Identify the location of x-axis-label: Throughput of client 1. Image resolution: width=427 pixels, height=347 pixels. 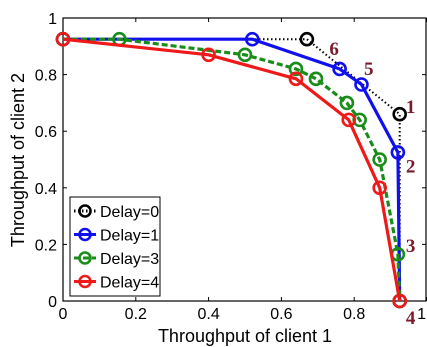
(245, 336).